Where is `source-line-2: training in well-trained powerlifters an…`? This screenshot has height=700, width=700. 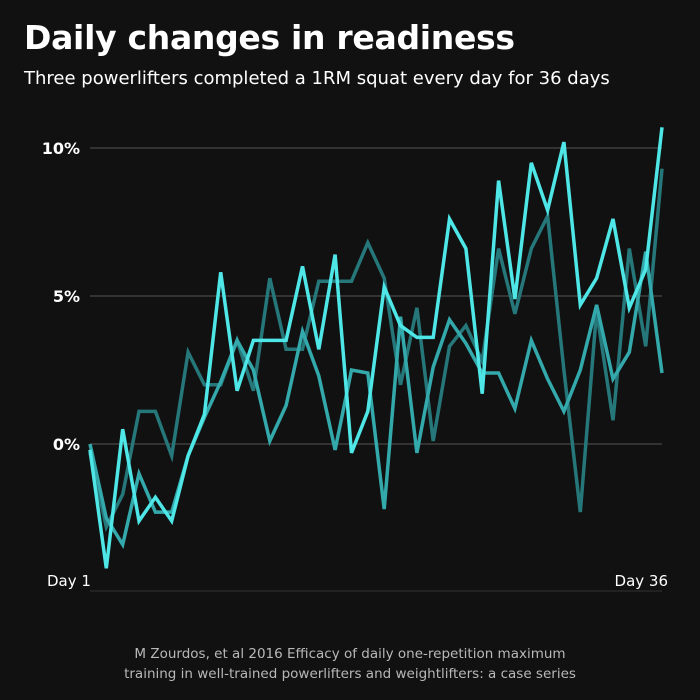 source-line-2: training in well-trained powerlifters an… is located at coordinates (350, 674).